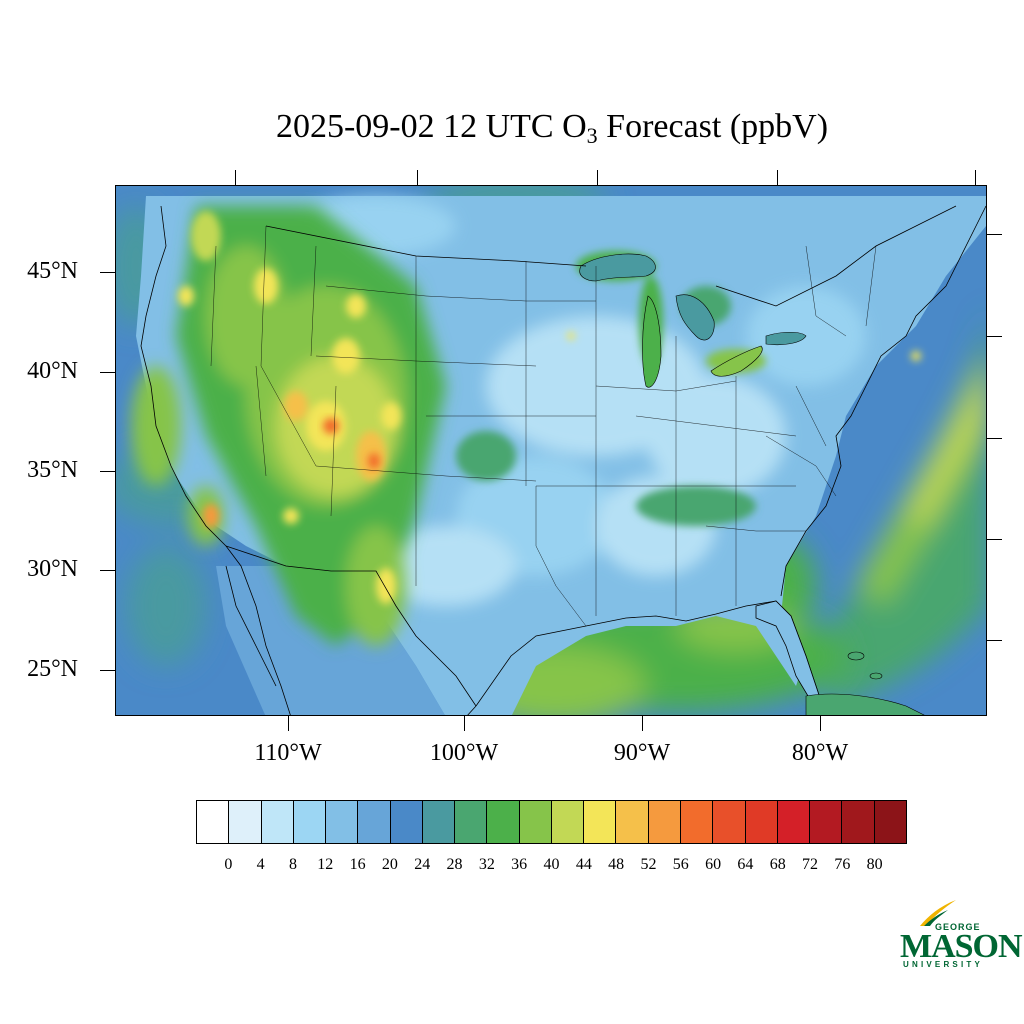 The height and width of the screenshot is (1024, 1024). What do you see at coordinates (736, 361) in the screenshot?
I see `lake-erie` at bounding box center [736, 361].